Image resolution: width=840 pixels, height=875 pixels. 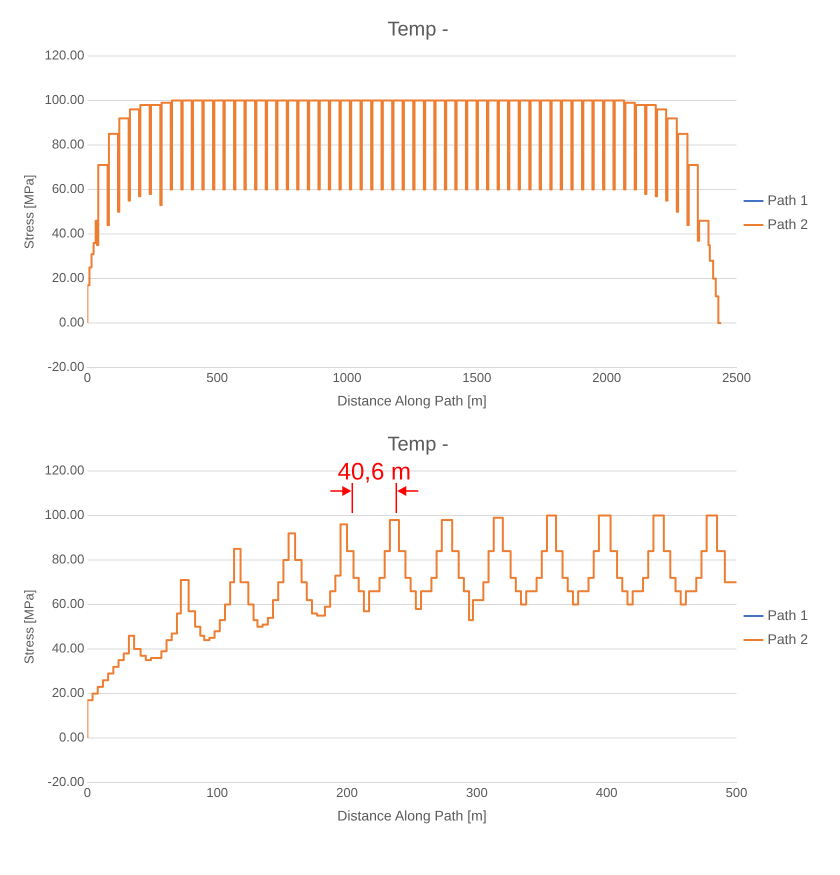 I want to click on x-tick-label: 1000, so click(x=347, y=377).